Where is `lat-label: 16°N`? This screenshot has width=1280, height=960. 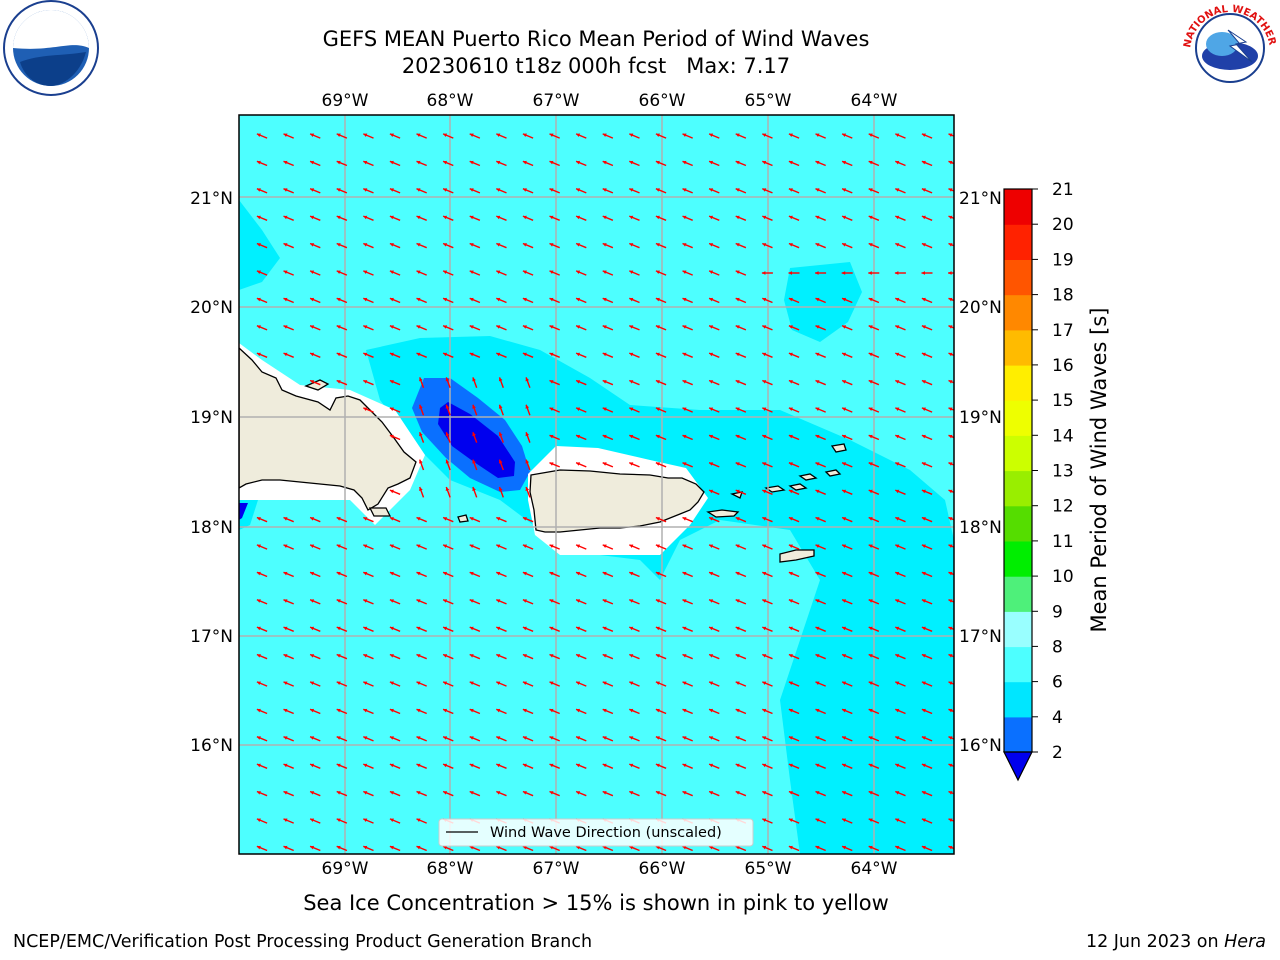 lat-label: 16°N is located at coordinates (211, 746).